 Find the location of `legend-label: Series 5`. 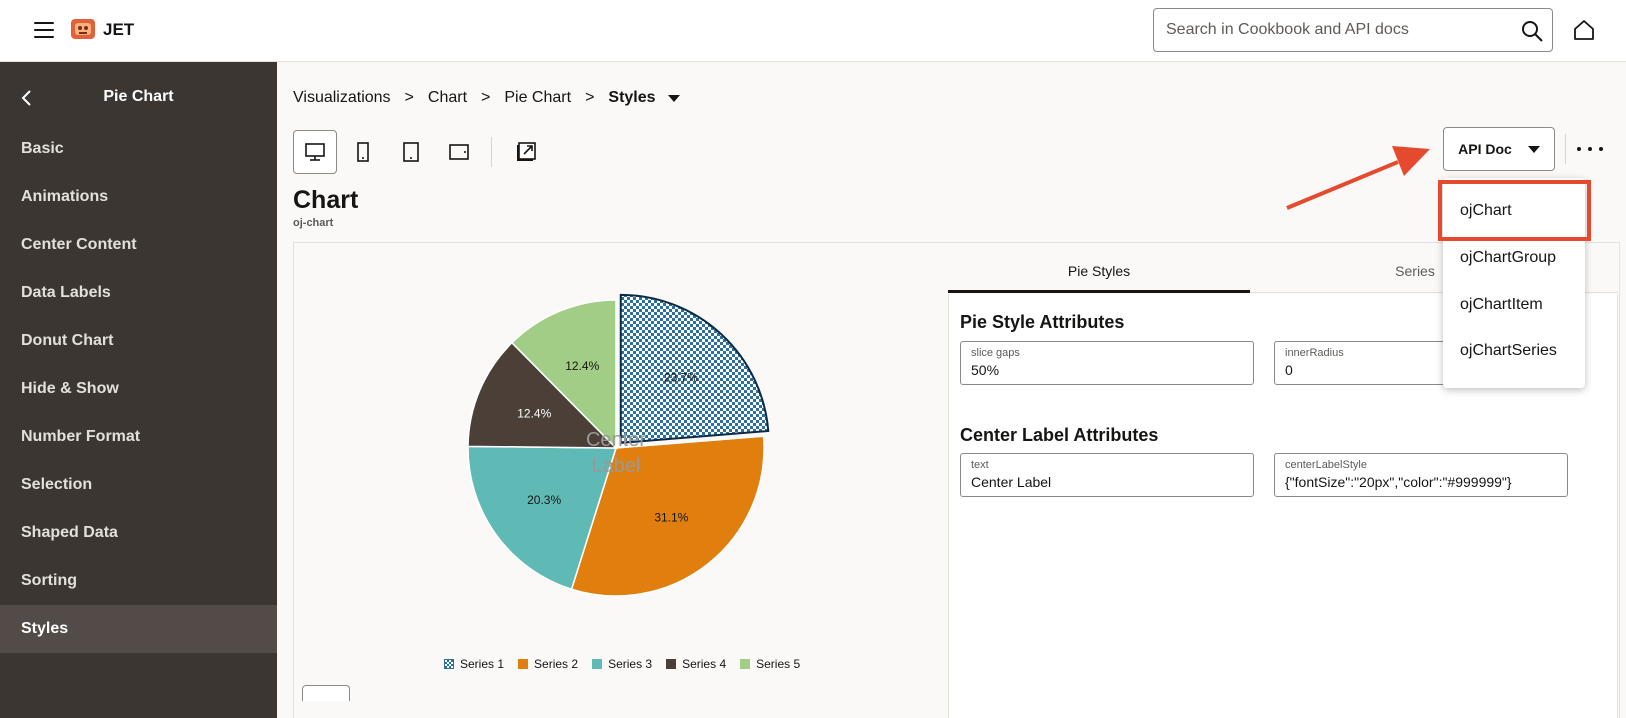

legend-label: Series 5 is located at coordinates (778, 664).